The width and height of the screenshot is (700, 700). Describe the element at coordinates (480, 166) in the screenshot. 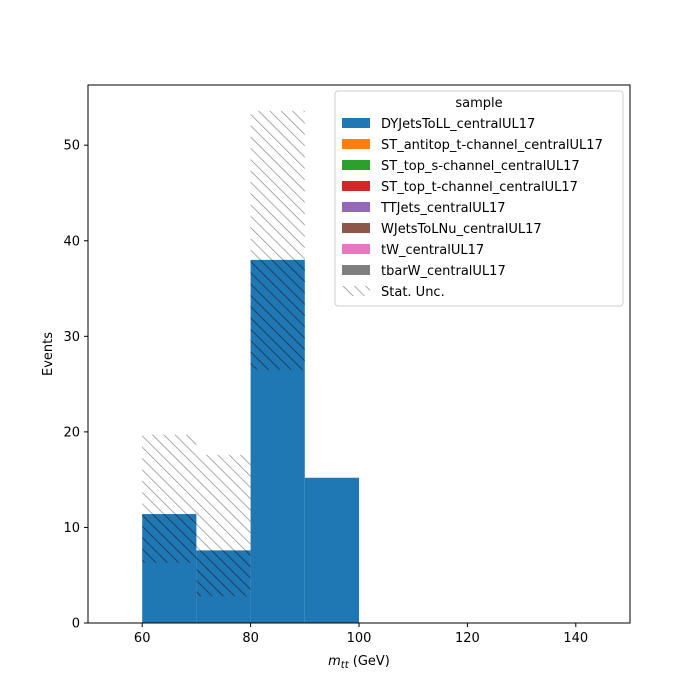

I see `legend-label-ST_top_s-channel_centralUL17: ST_top_s-channel_centralUL17` at that location.